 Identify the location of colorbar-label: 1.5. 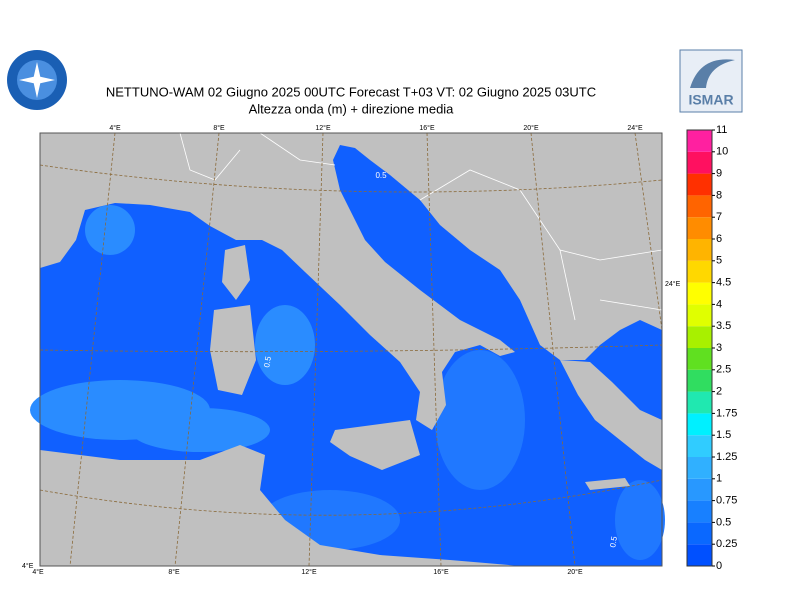
(723, 435).